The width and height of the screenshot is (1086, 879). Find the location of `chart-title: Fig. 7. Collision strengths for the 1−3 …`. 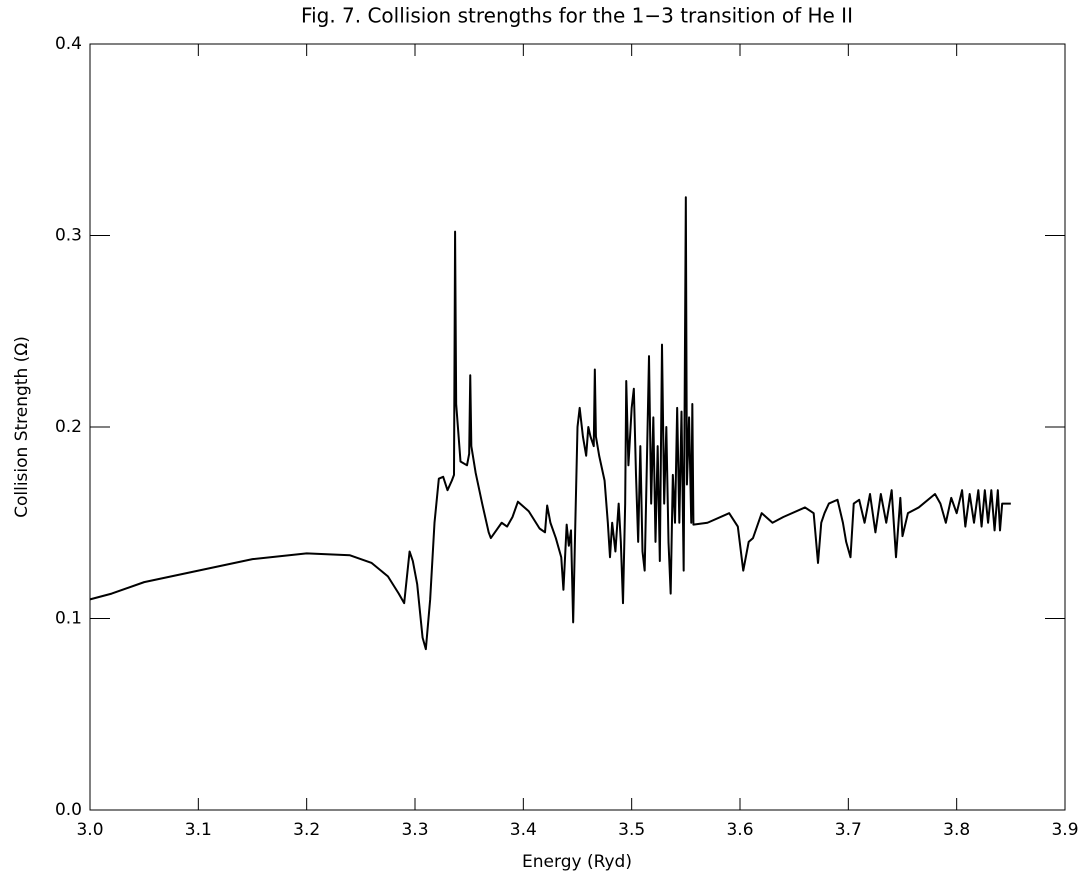

chart-title: Fig. 7. Collision strengths for the 1−3 … is located at coordinates (577, 16).